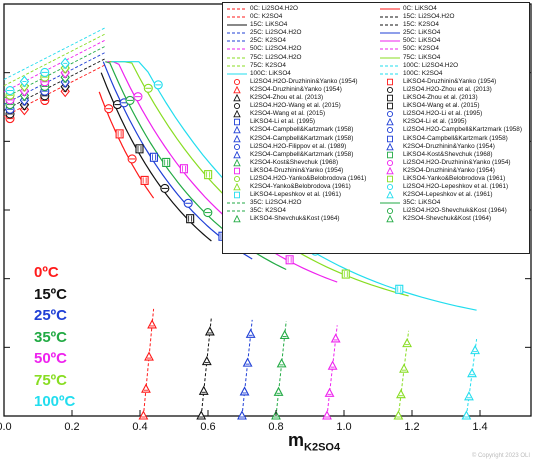  What do you see at coordinates (295, 219) in the screenshot?
I see `legend-label: LiKSO4-Shevchuk&Kost (1964)` at bounding box center [295, 219].